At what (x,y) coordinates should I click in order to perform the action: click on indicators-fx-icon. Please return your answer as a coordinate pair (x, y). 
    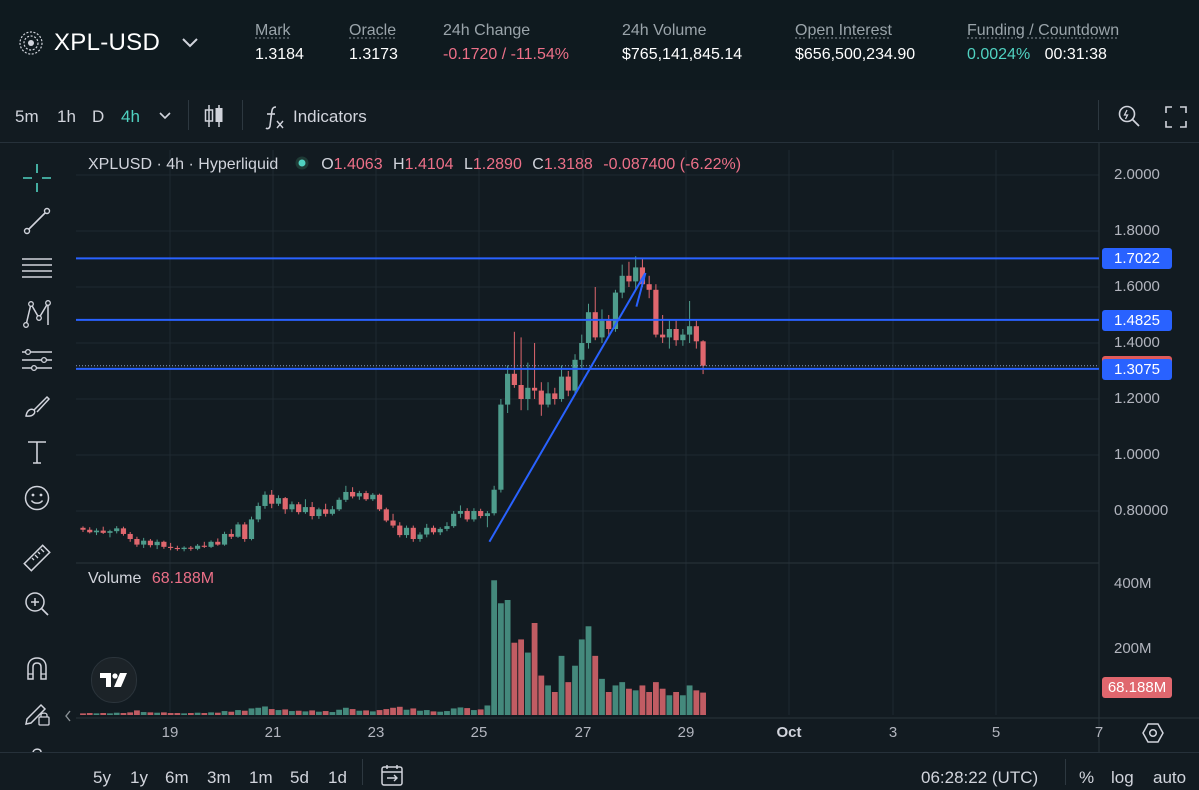
    Looking at the image, I should click on (274, 117).